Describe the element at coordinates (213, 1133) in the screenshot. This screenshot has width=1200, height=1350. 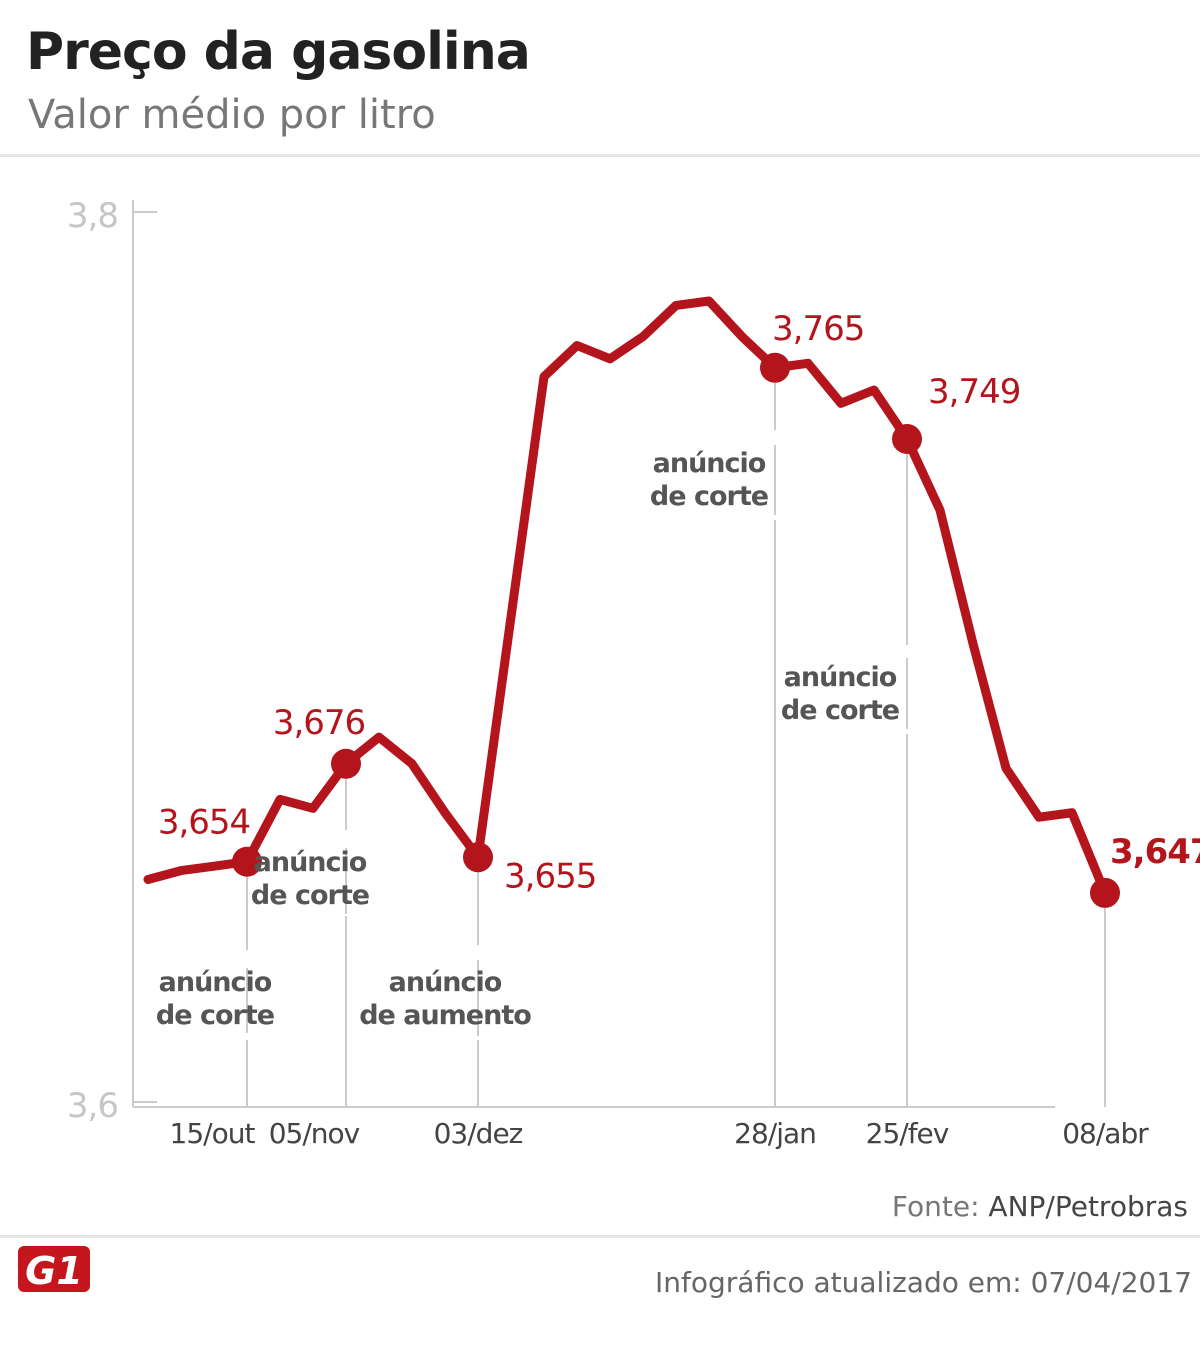
I see `x-tick-label: 15/out` at that location.